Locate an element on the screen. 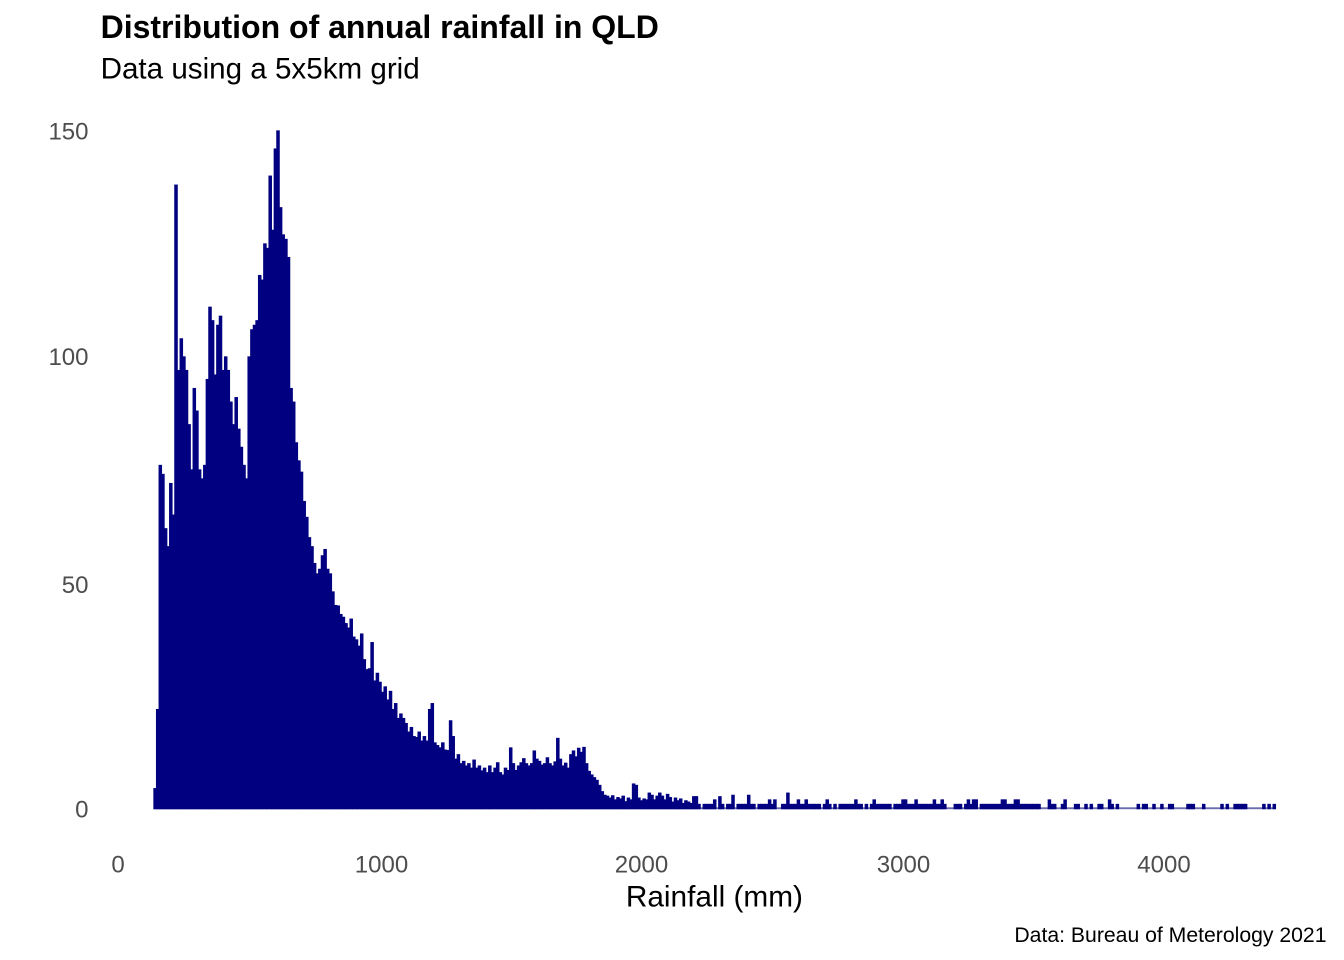 This screenshot has height=960, width=1344. svg-text: Data using a 5x5km grid is located at coordinates (260, 69).